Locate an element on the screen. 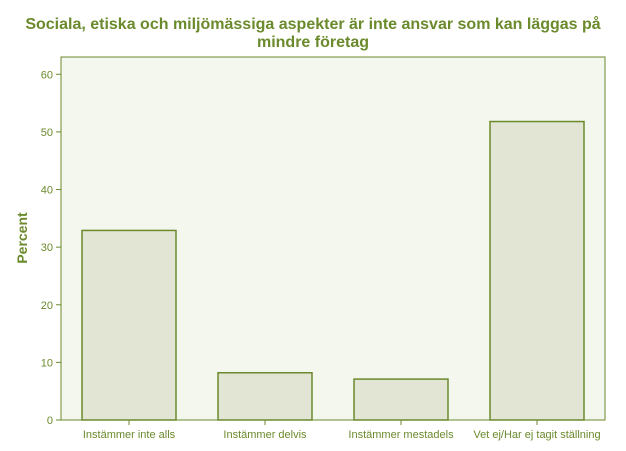 The width and height of the screenshot is (626, 451). y-tick-label: 30 is located at coordinates (47, 248).